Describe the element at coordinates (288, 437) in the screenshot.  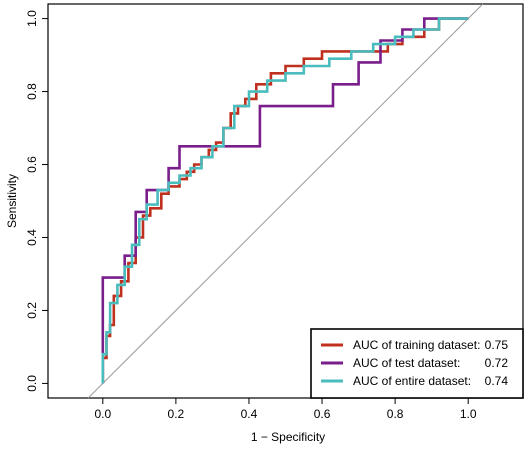
I see `x-axis-title: 1 − Specificity` at that location.